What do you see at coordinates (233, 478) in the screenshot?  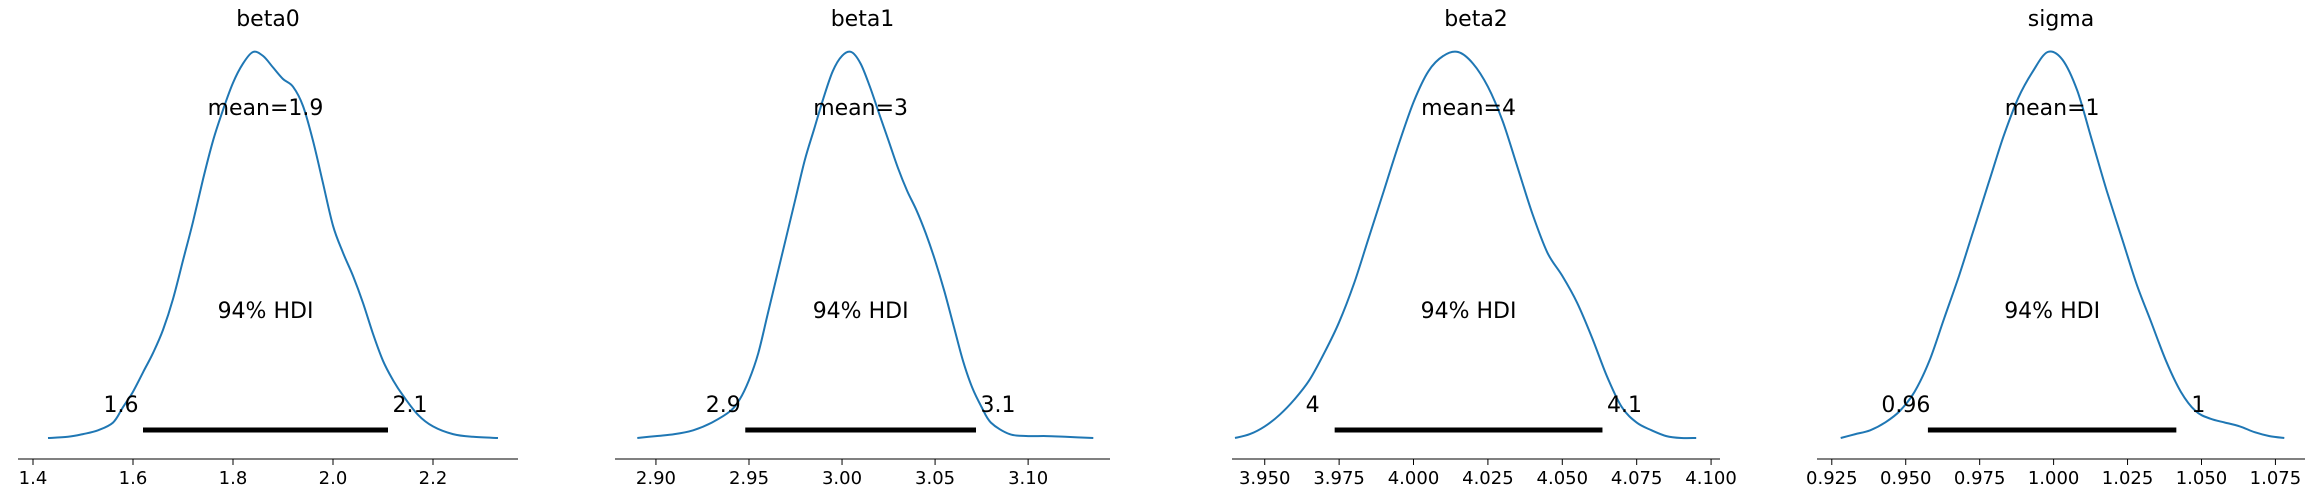 I see `x-tick-label: 1.8` at bounding box center [233, 478].